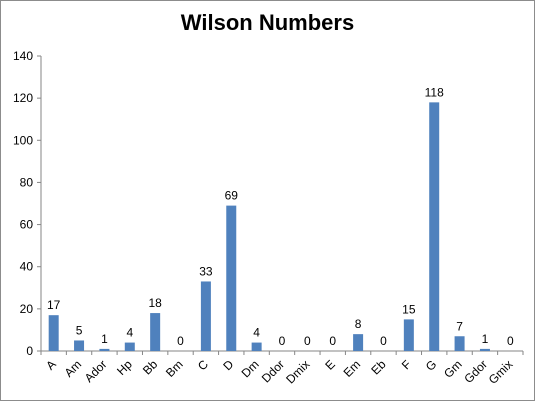  Describe the element at coordinates (29, 351) in the screenshot. I see `y-tick-label: 0` at that location.